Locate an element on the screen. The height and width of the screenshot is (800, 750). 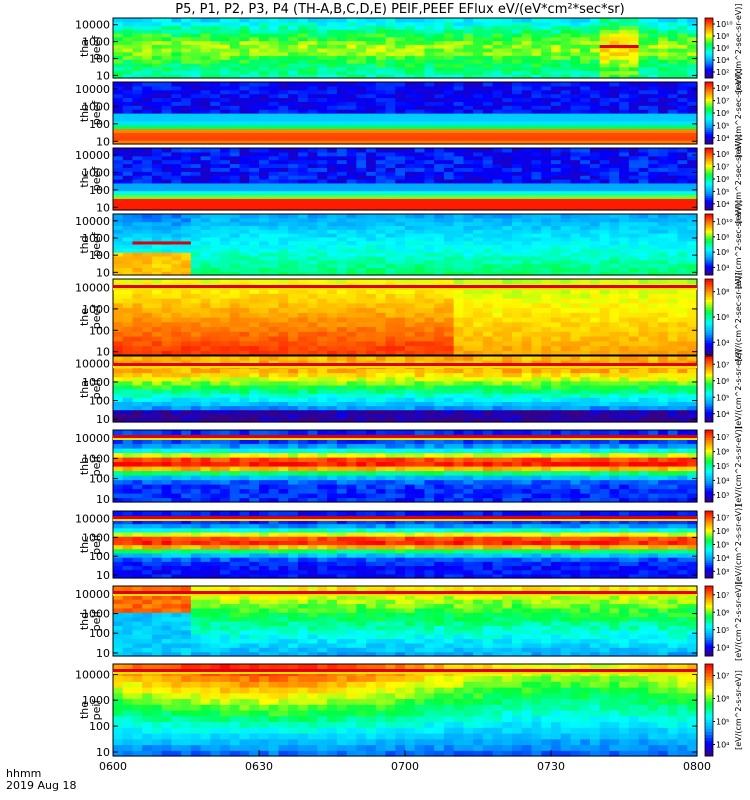
colorbar-label: [eV/(cm^2-sec-sr-eV)] is located at coordinates (738, 244).